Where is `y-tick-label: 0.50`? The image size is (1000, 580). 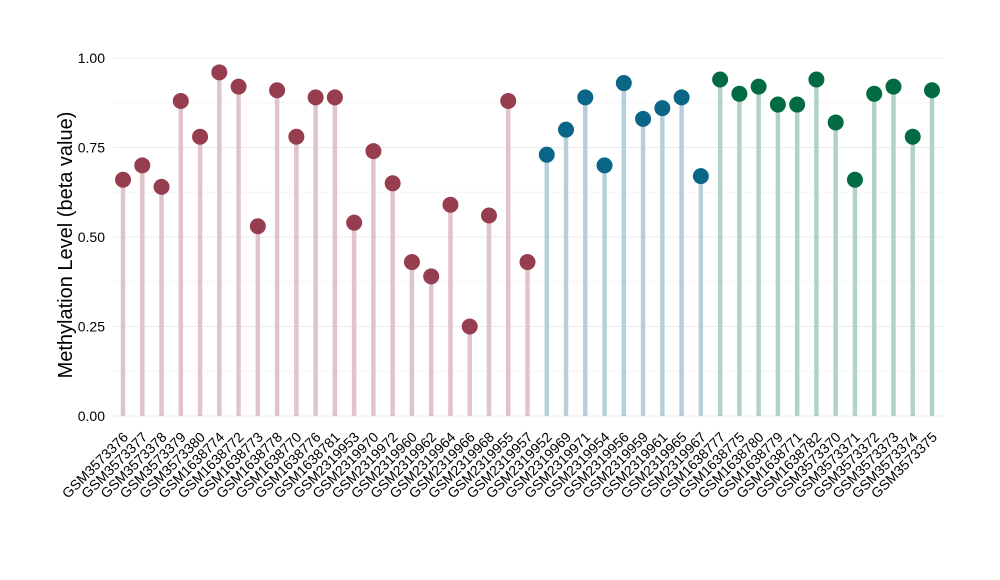 y-tick-label: 0.50 is located at coordinates (91, 237).